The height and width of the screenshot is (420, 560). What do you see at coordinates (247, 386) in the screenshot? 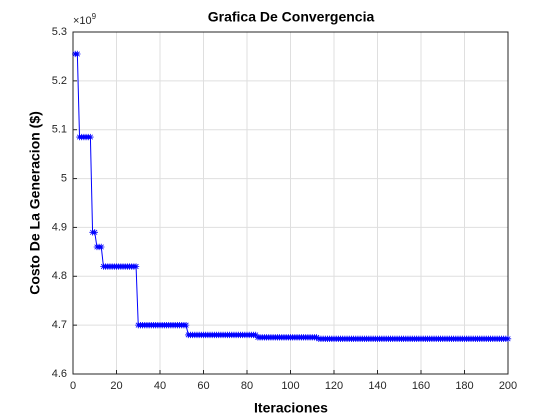
I see `x-tick-label: 80` at bounding box center [247, 386].